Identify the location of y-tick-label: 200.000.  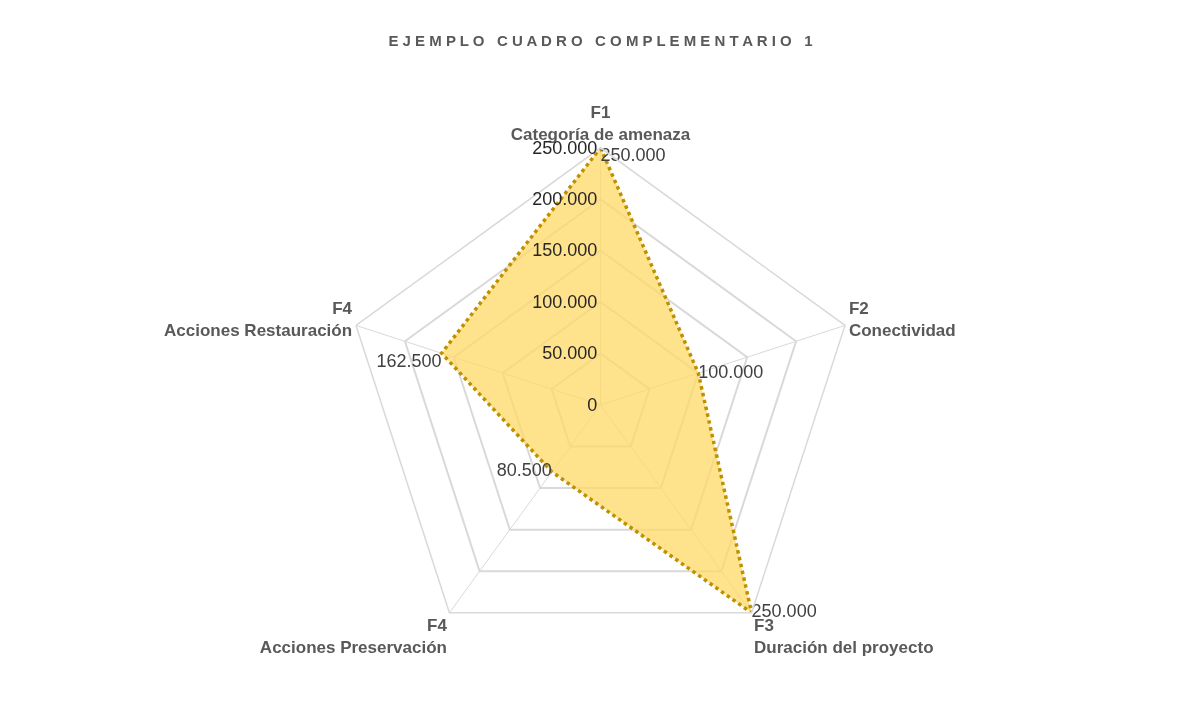
(565, 199).